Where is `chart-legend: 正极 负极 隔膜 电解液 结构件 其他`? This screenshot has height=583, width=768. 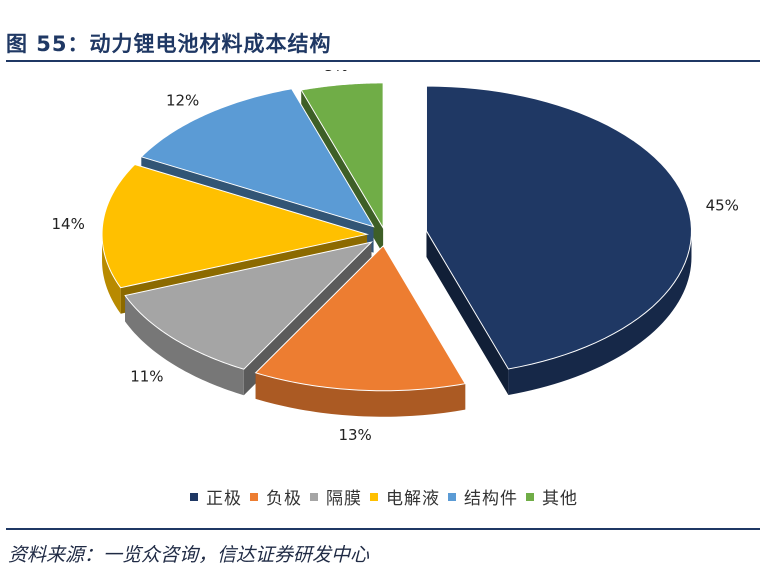
chart-legend: 正极 负极 隔膜 电解液 结构件 其他 is located at coordinates (384, 496).